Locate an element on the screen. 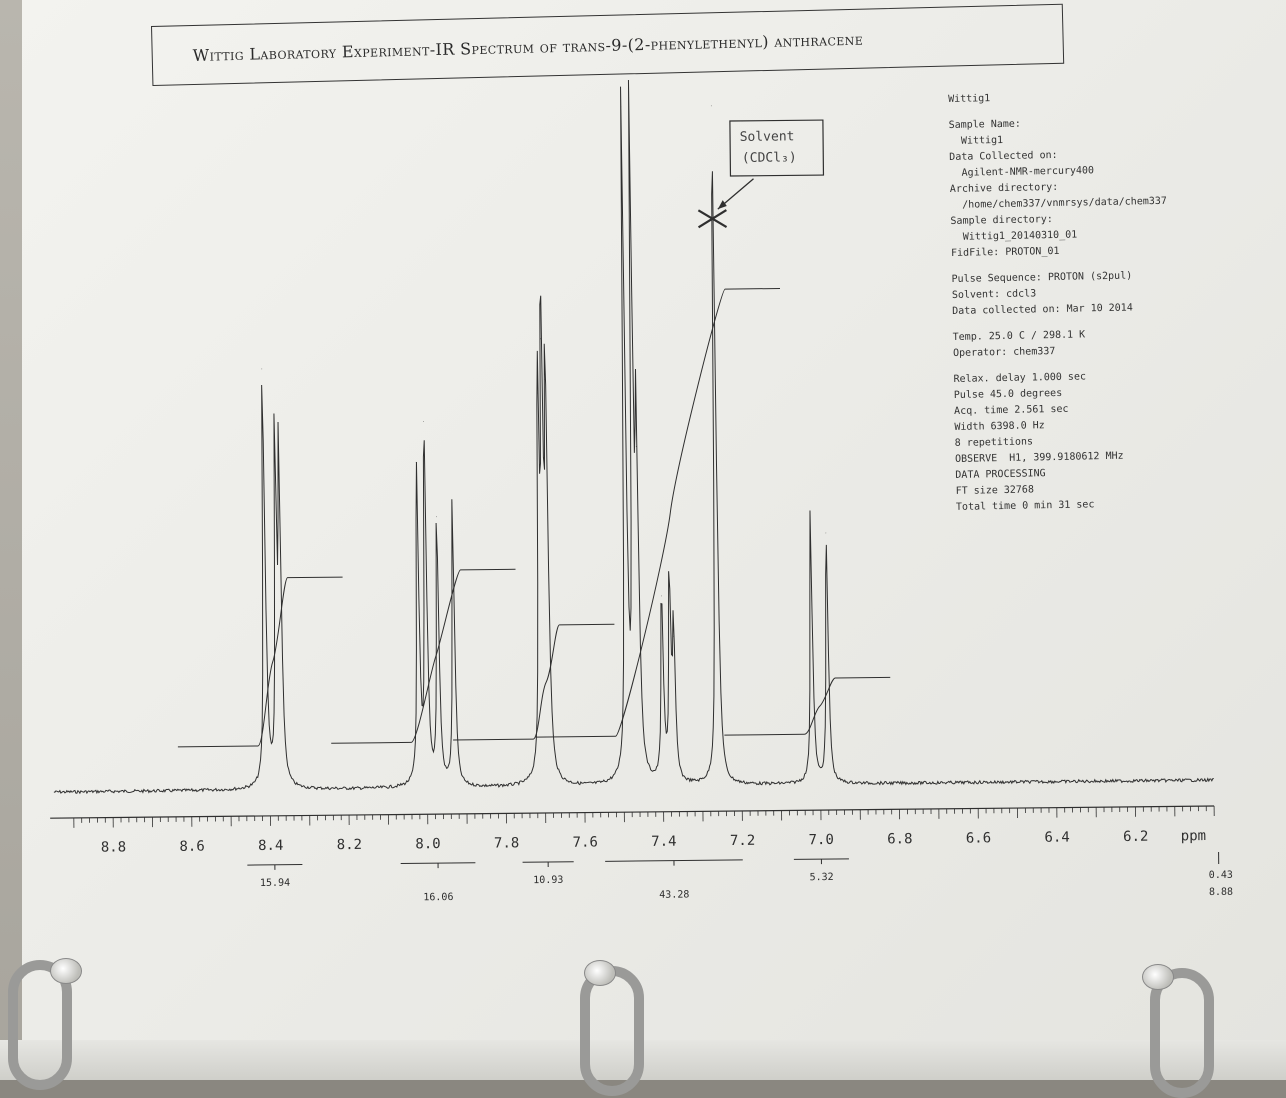 The width and height of the screenshot is (1286, 1098). x-tick-label: 6.4 is located at coordinates (1056, 838).